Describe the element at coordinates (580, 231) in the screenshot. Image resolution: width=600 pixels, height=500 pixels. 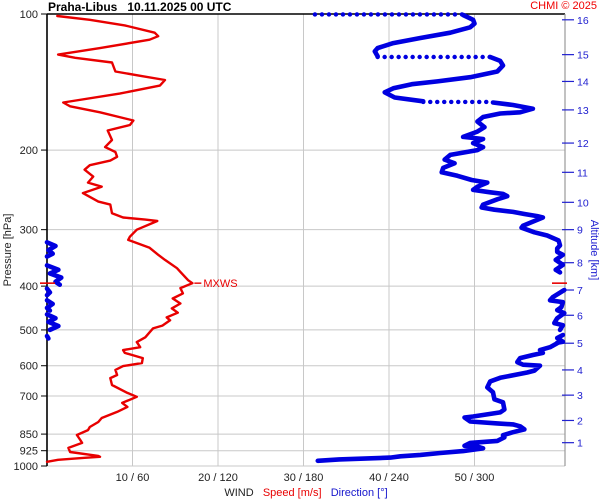
I see `altitude-tick-label: 9` at that location.